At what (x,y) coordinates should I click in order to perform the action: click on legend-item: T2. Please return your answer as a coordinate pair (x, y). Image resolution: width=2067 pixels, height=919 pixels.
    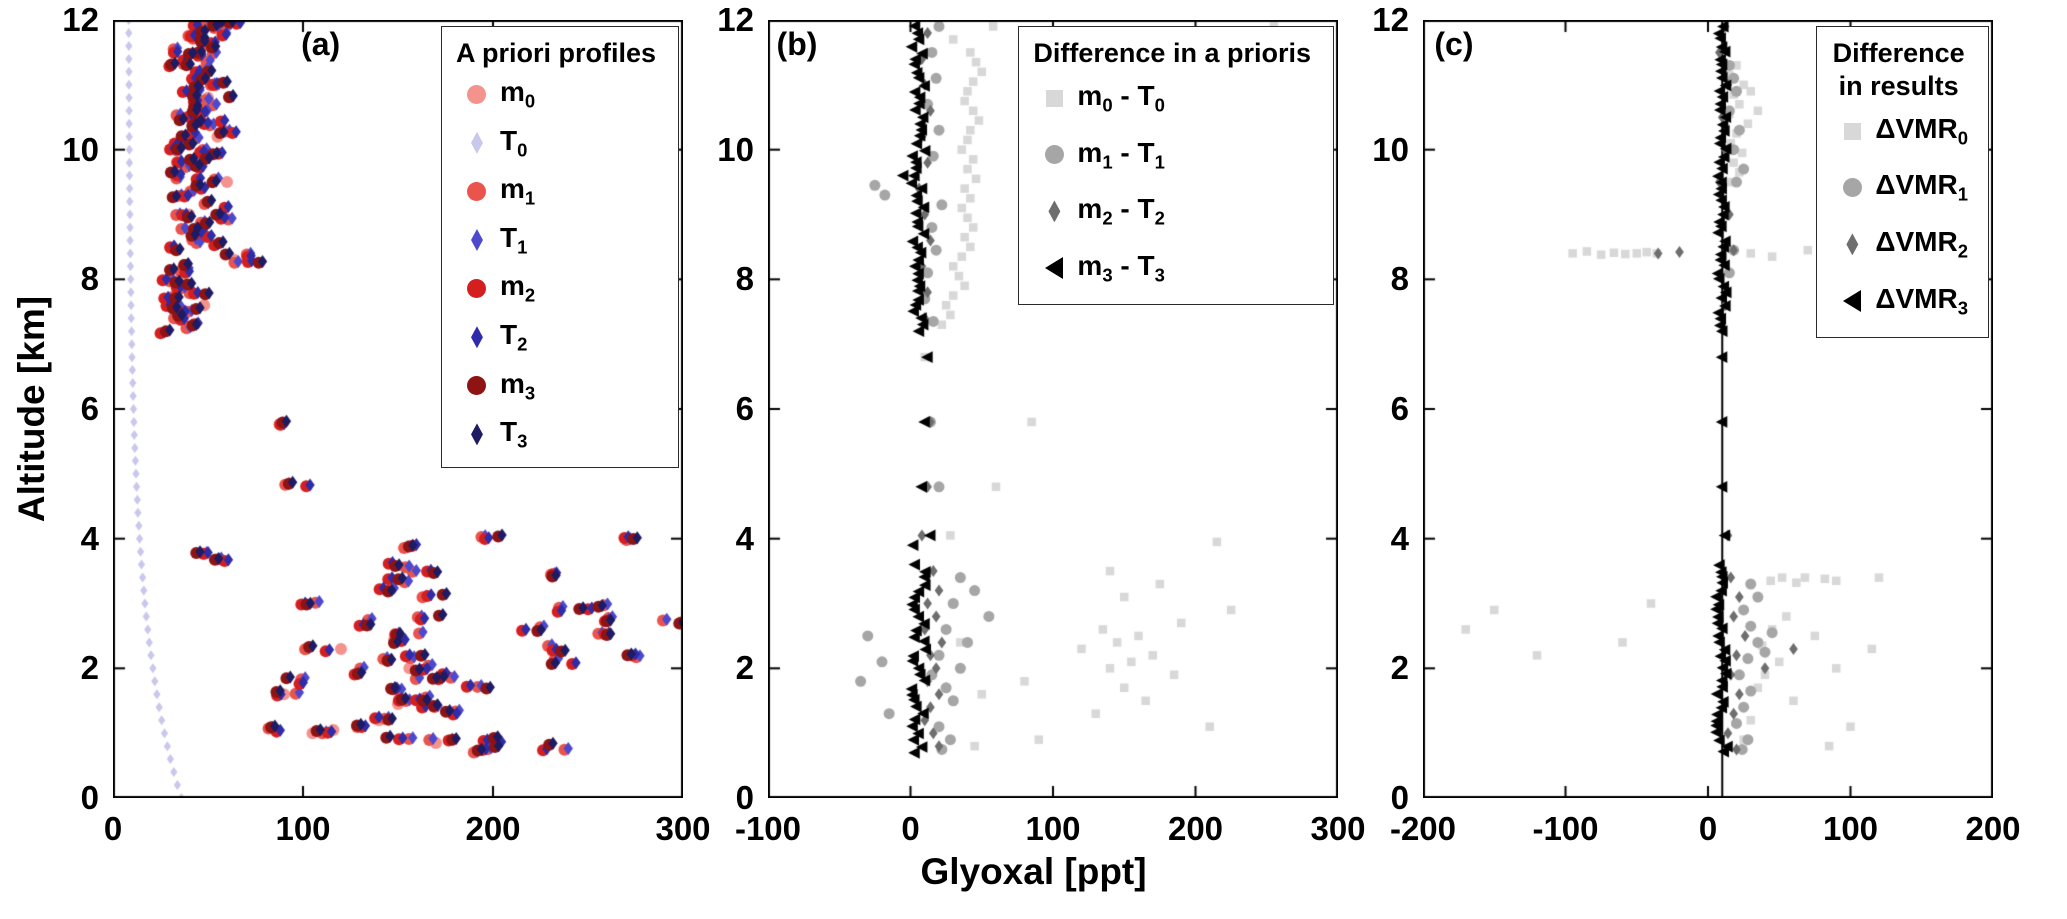
    Looking at the image, I should click on (556, 337).